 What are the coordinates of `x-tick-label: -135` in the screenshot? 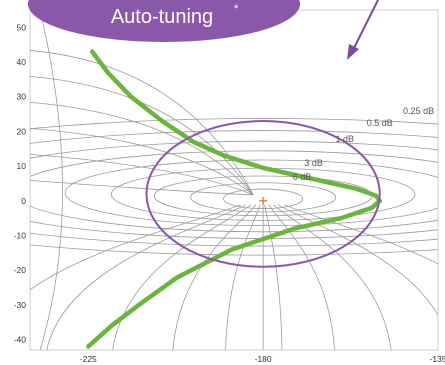 It's located at (437, 359).